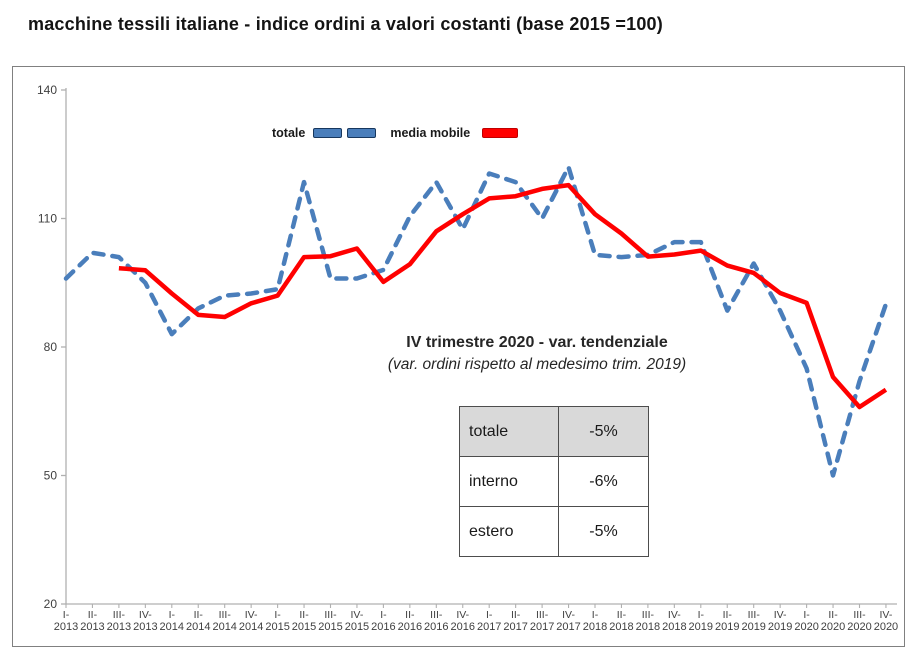 The width and height of the screenshot is (920, 659). I want to click on table-row: interno -6%, so click(554, 481).